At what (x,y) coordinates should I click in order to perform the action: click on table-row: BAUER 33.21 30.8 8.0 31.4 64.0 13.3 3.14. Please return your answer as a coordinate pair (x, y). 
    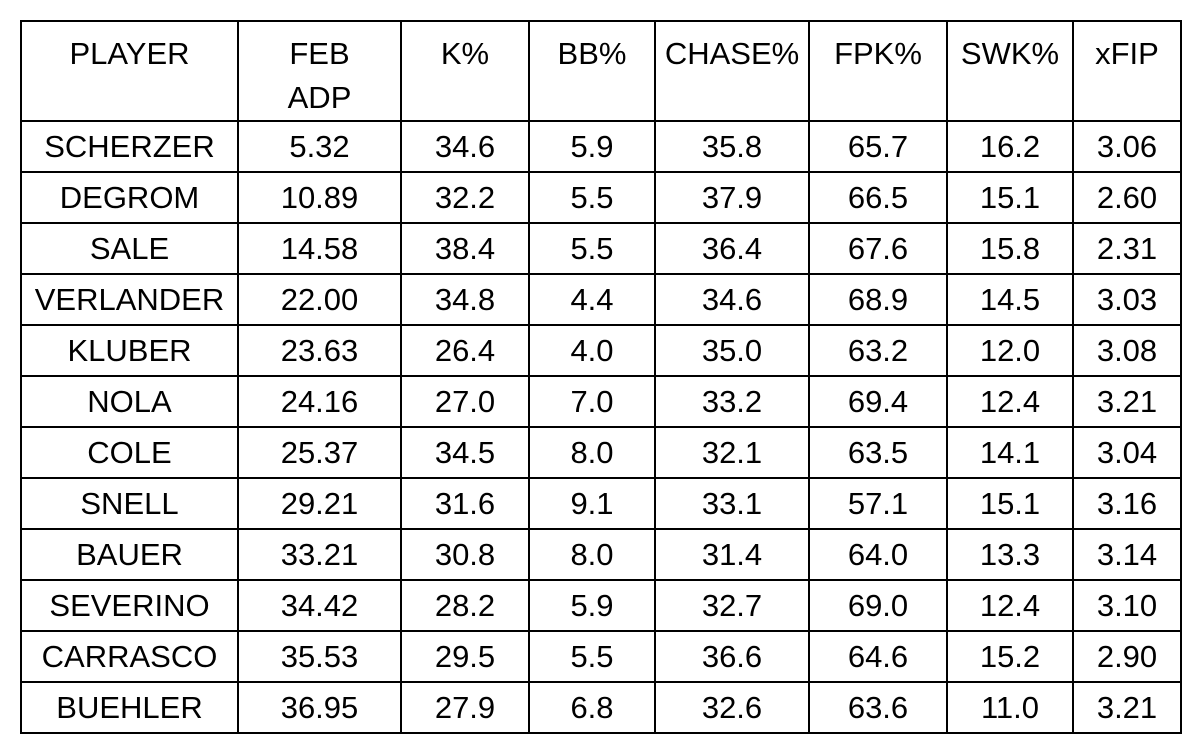
    Looking at the image, I should click on (601, 554).